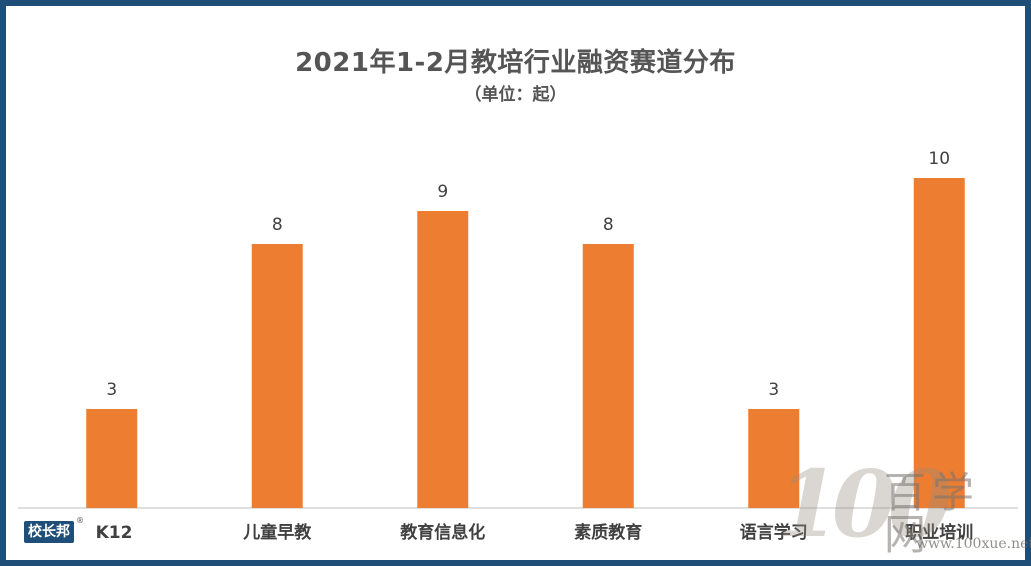  I want to click on data-label-4: 3, so click(773, 390).